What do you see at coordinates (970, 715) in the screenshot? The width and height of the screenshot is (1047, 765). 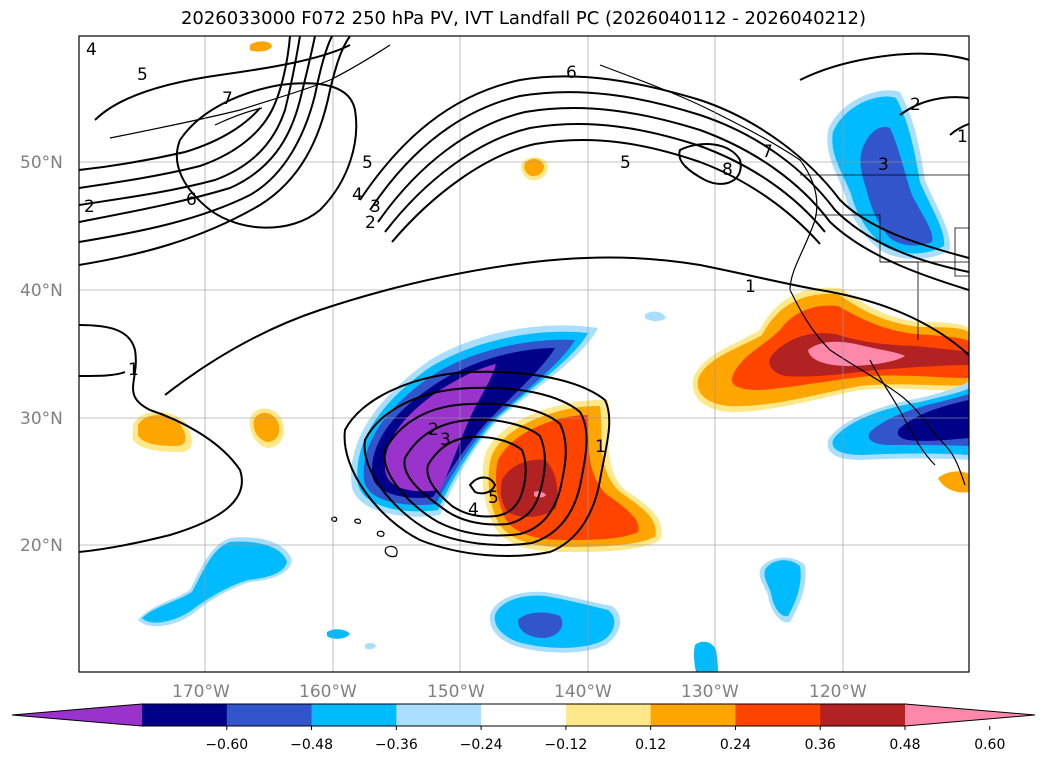 I see `colorbar-extend-high` at bounding box center [970, 715].